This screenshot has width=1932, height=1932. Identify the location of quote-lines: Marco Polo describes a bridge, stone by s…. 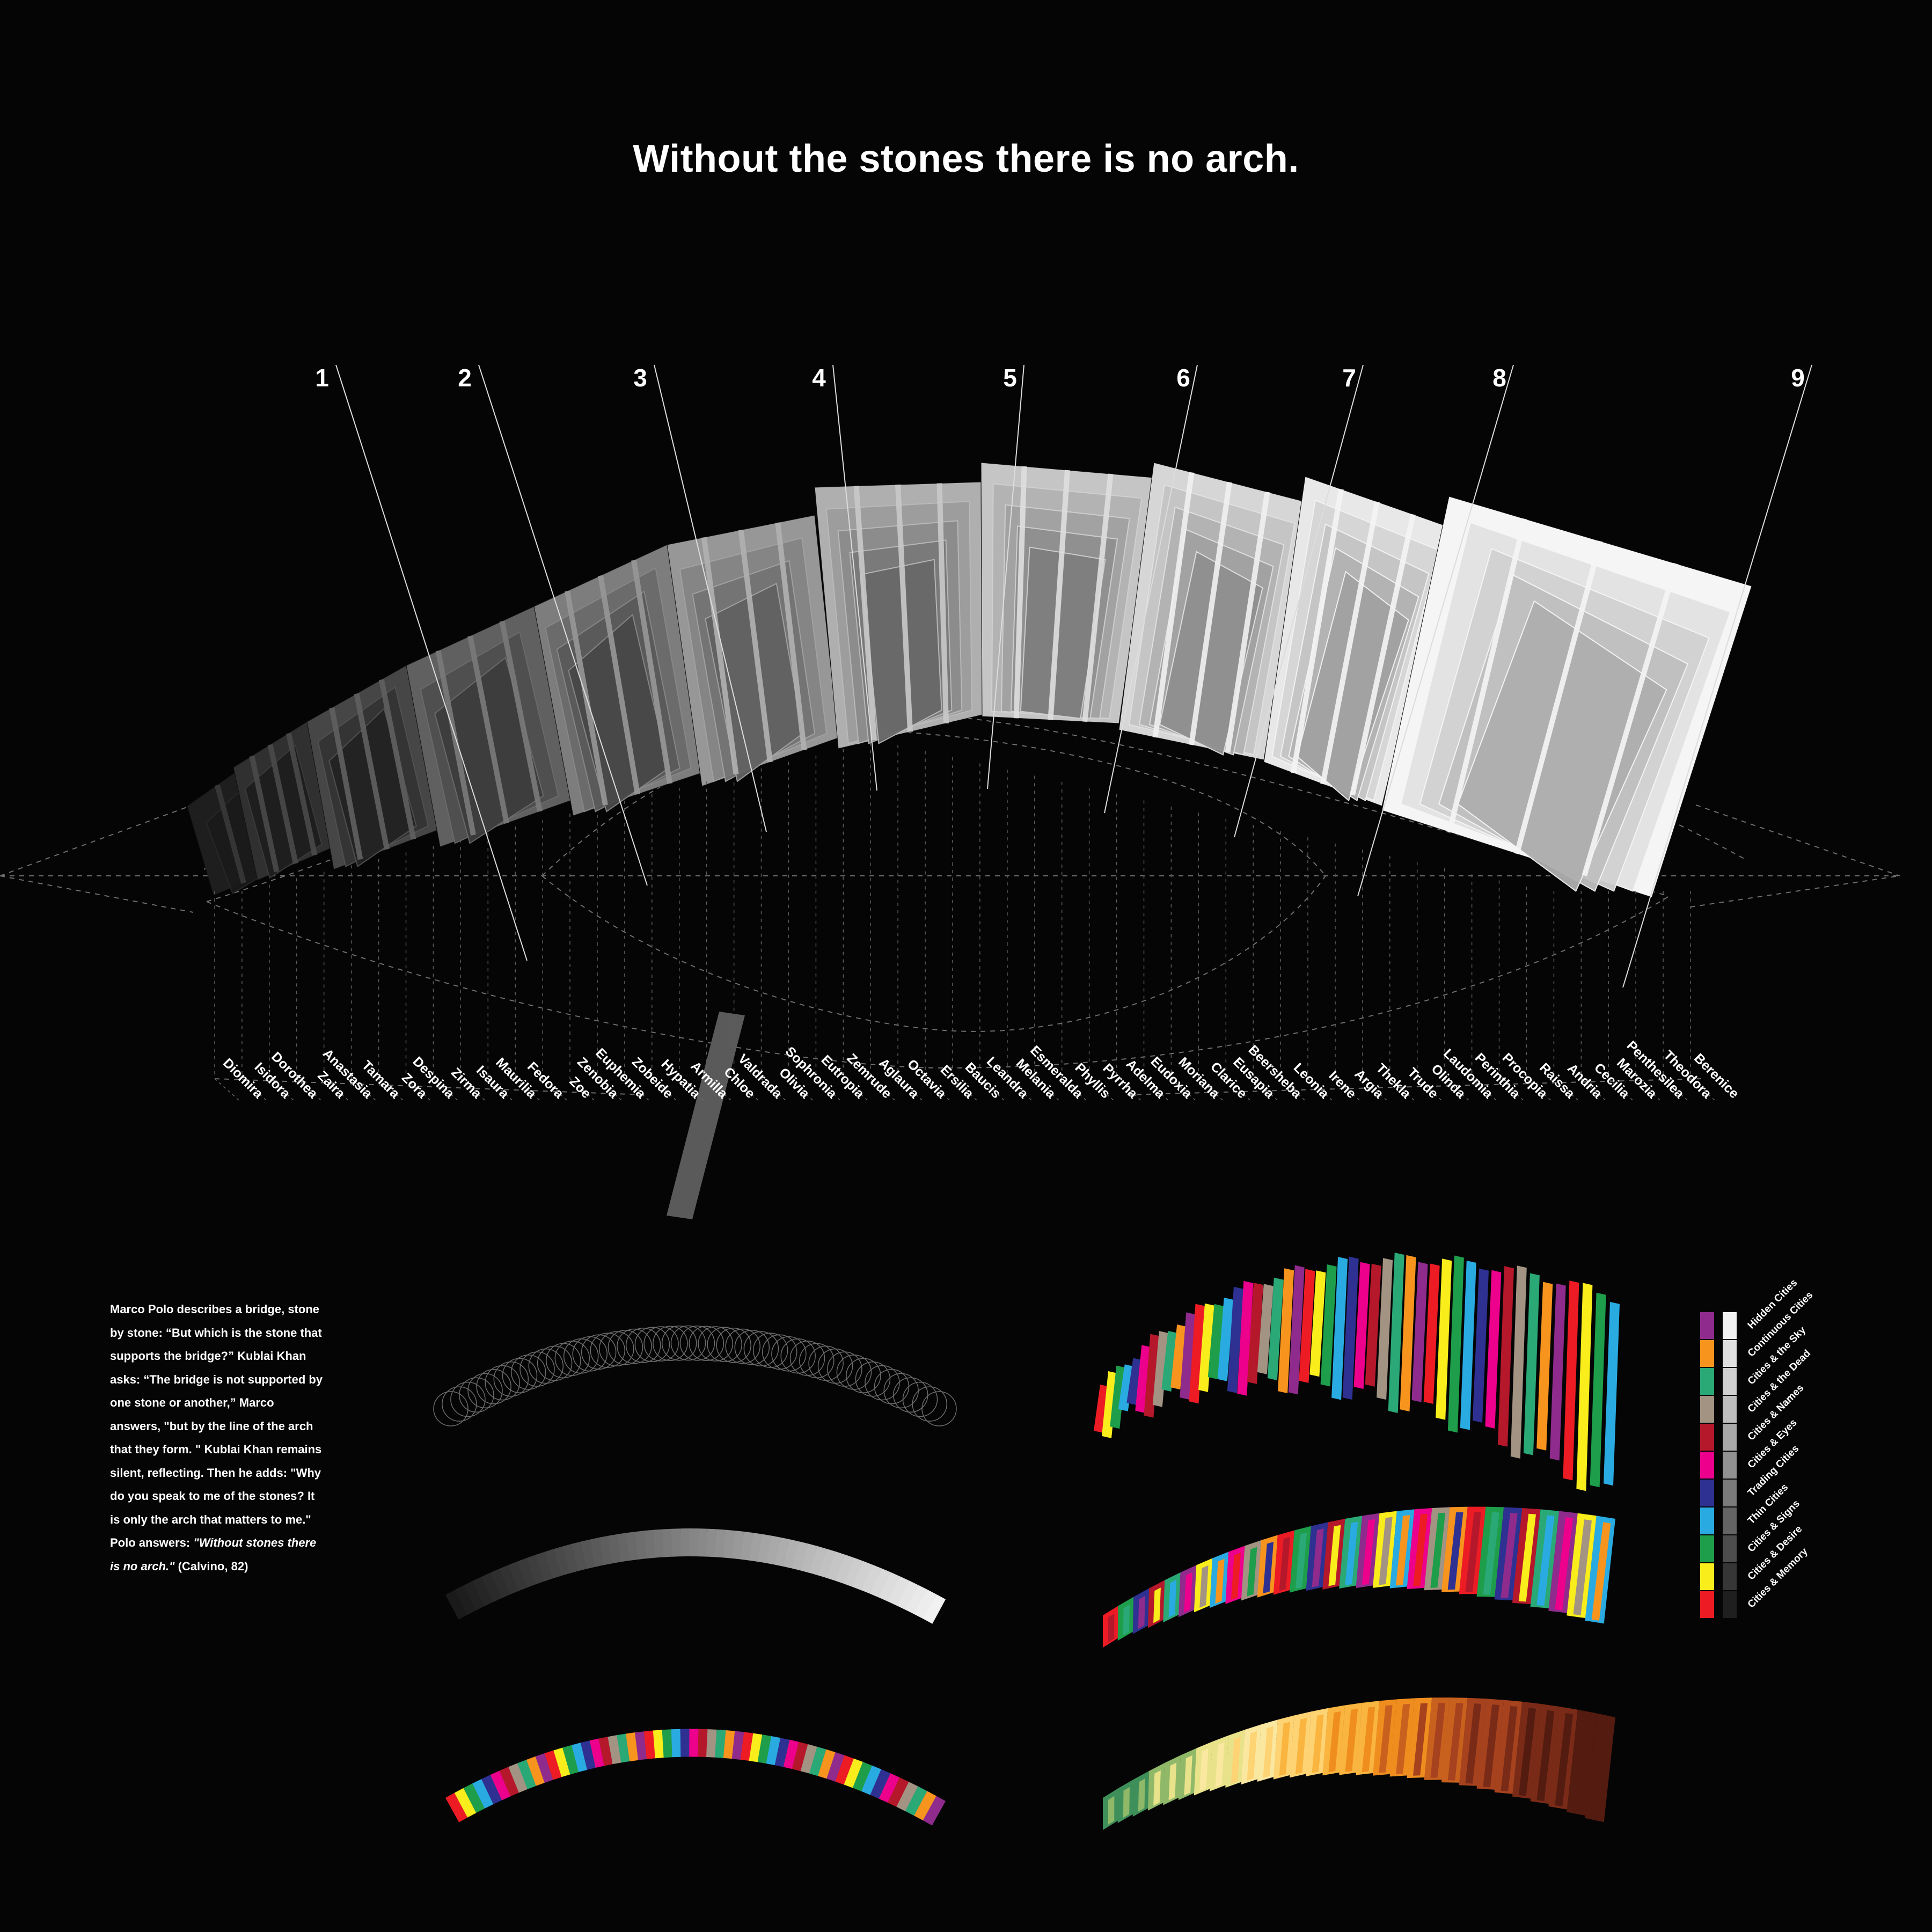
(233, 1414).